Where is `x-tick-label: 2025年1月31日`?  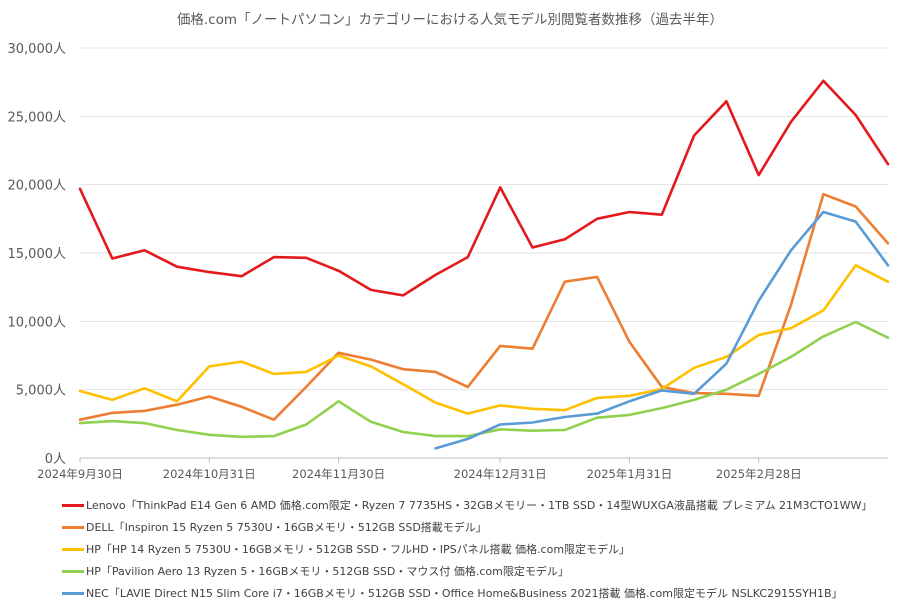
x-tick-label: 2025年1月31日 is located at coordinates (630, 474).